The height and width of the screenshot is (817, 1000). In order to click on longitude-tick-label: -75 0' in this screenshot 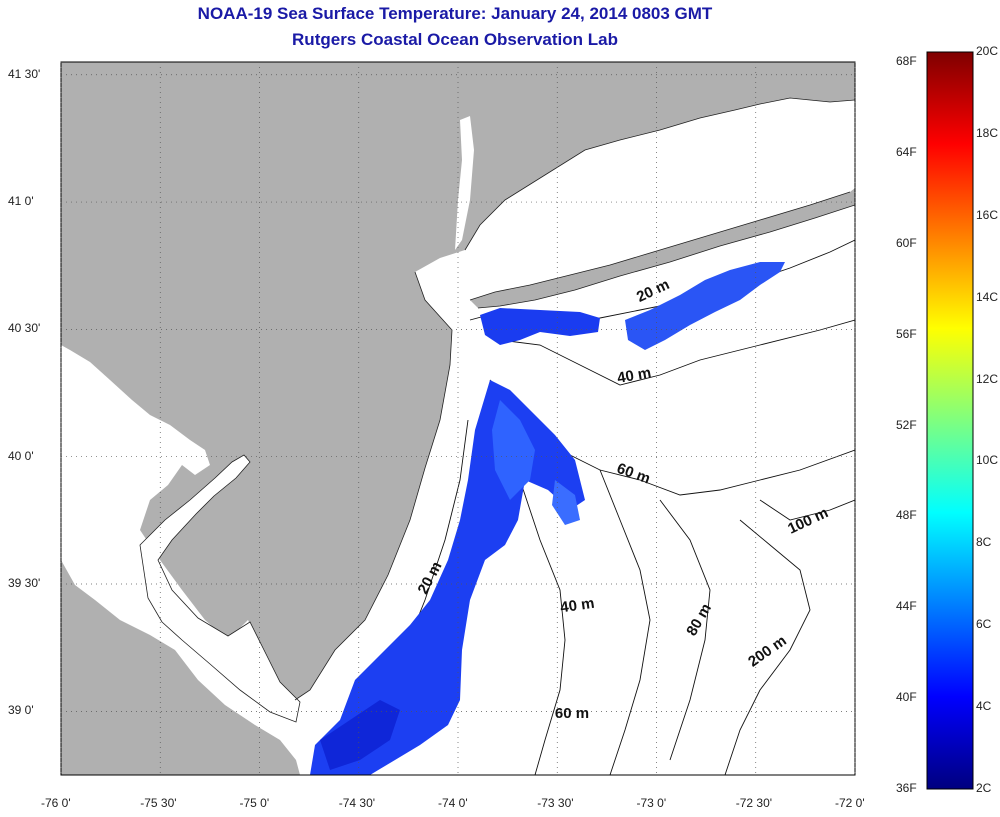, I will do `click(254, 803)`.